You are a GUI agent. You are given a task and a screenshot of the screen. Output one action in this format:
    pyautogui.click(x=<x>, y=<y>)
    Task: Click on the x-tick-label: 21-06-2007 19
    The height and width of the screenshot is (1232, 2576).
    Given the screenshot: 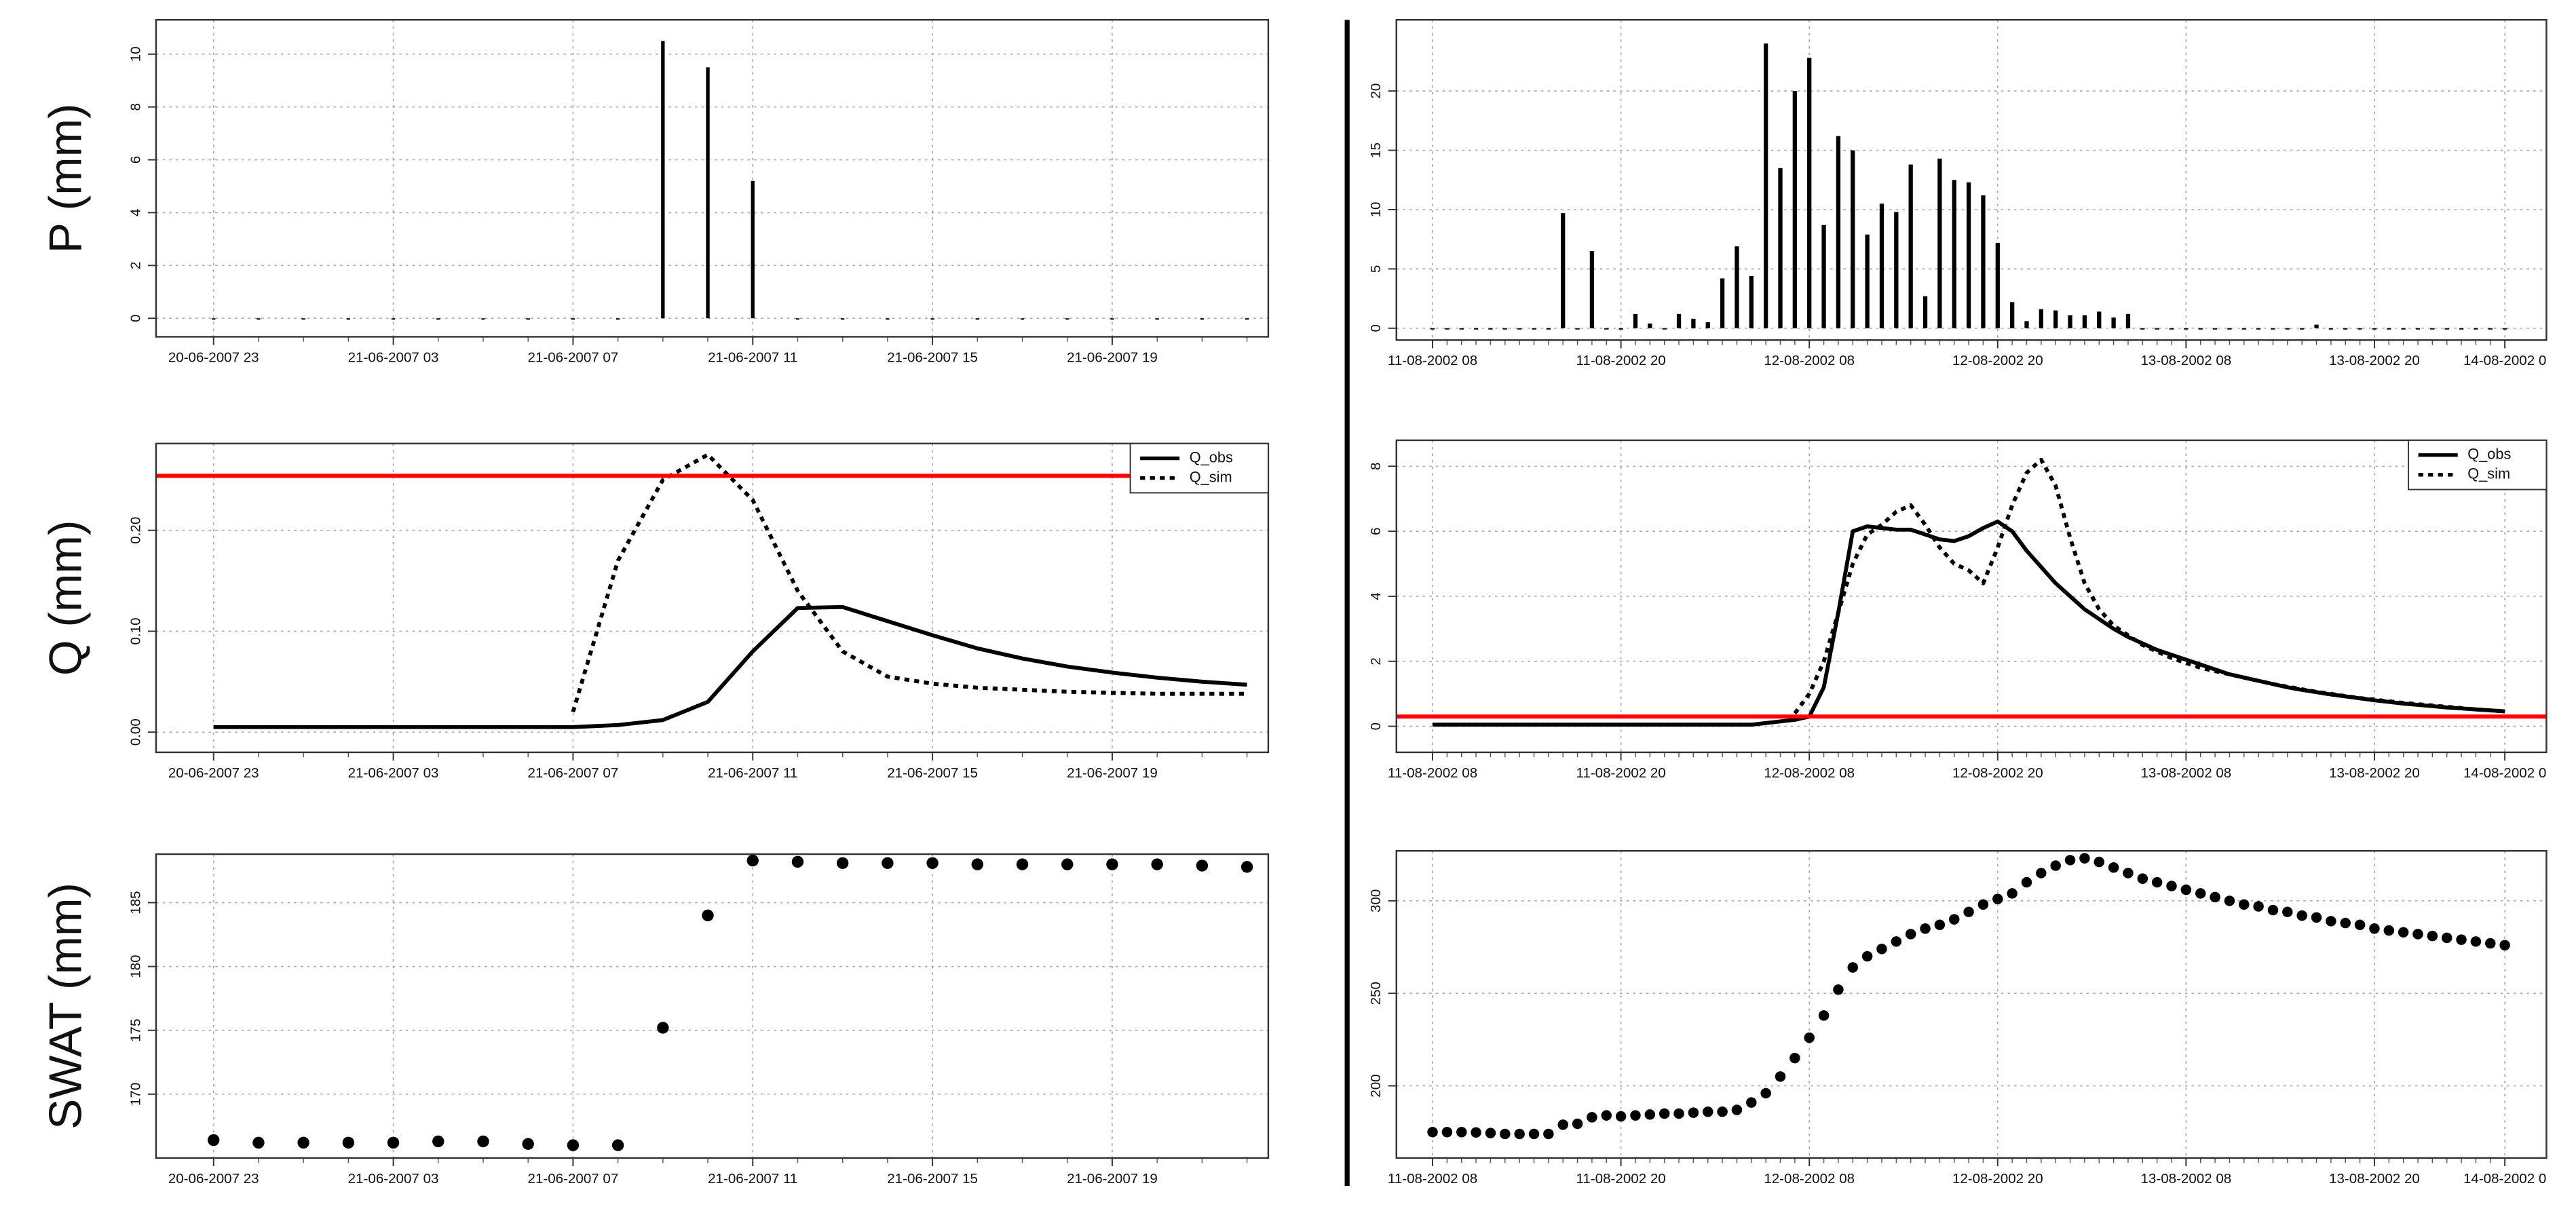 What is the action you would take?
    pyautogui.click(x=1112, y=773)
    